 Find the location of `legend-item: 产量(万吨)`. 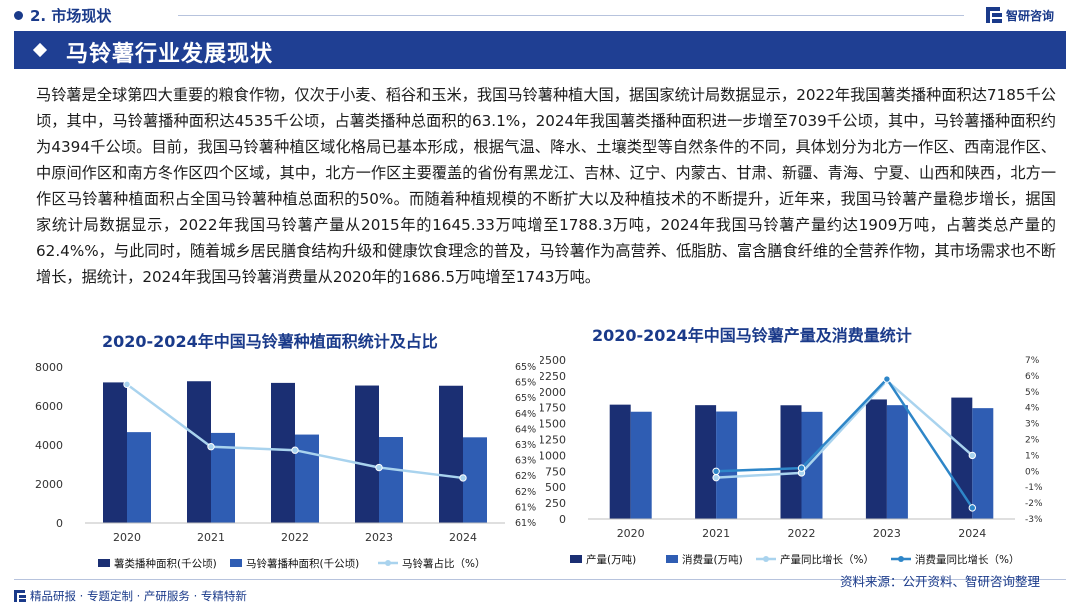

legend-item: 产量(万吨) is located at coordinates (603, 559).